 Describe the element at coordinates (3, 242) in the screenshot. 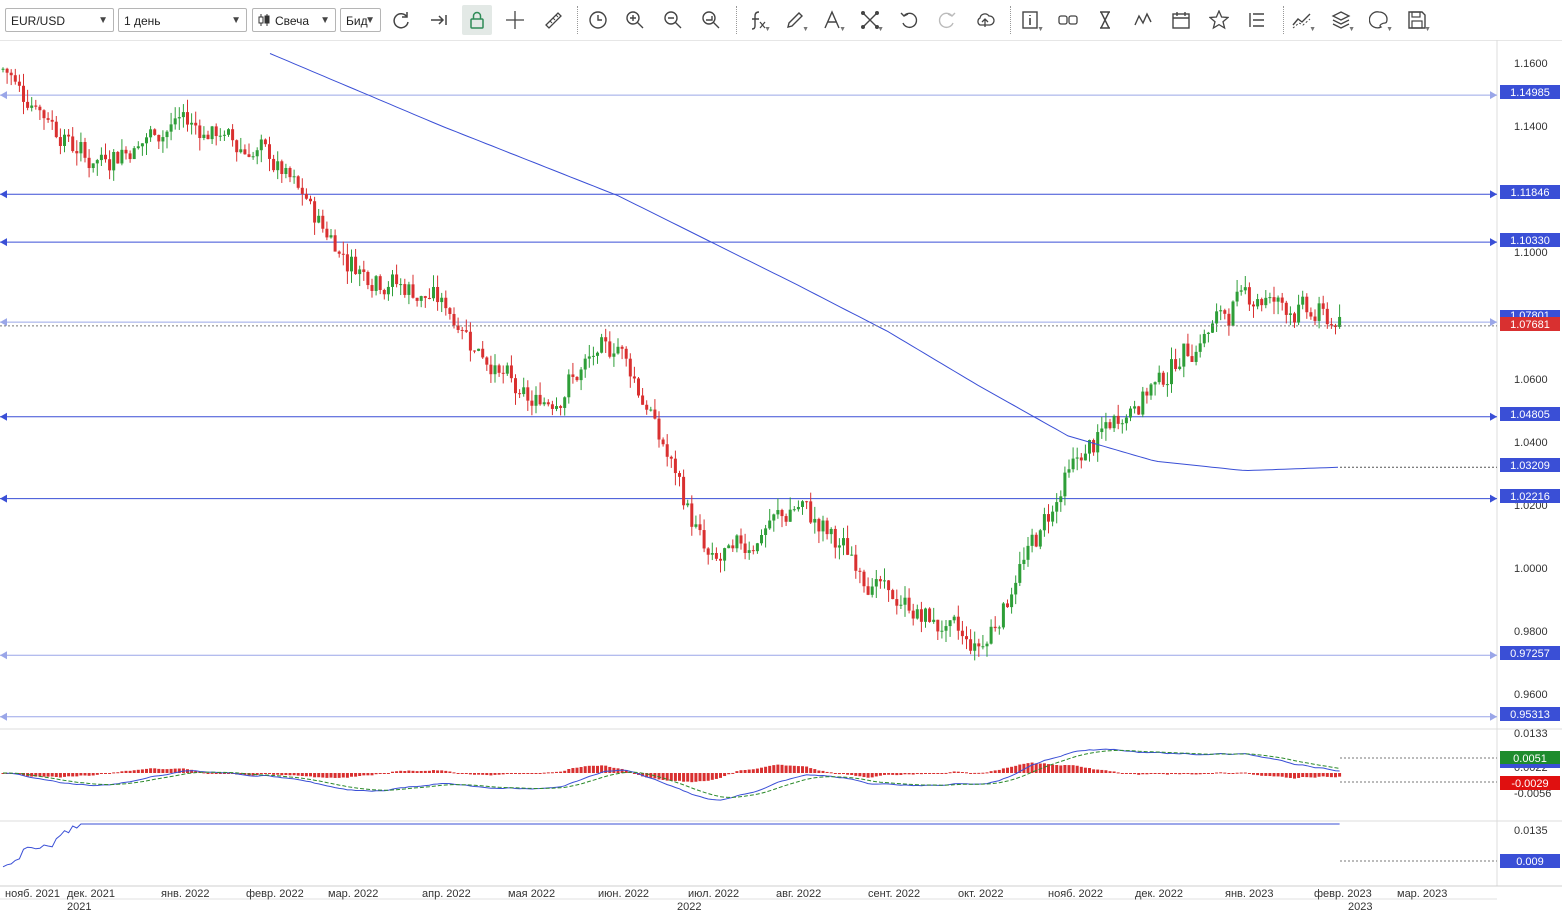

I see `left-arrow-icon` at that location.